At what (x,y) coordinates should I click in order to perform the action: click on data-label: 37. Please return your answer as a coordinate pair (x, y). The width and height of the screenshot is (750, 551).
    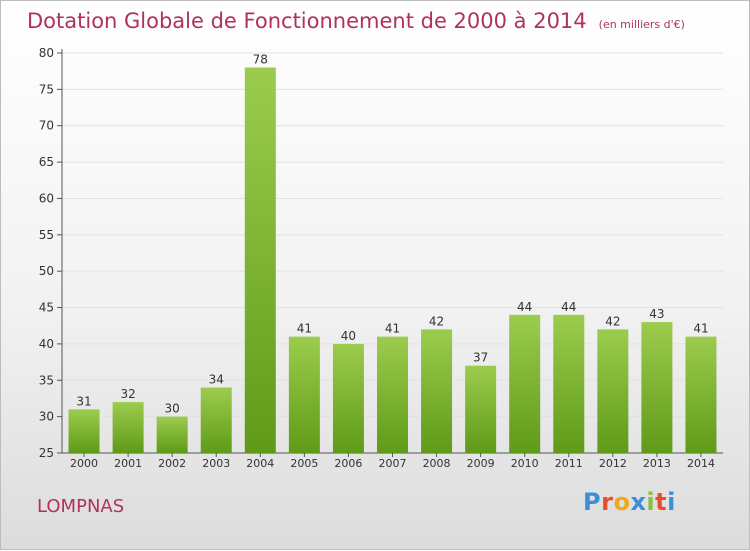
    Looking at the image, I should click on (480, 358).